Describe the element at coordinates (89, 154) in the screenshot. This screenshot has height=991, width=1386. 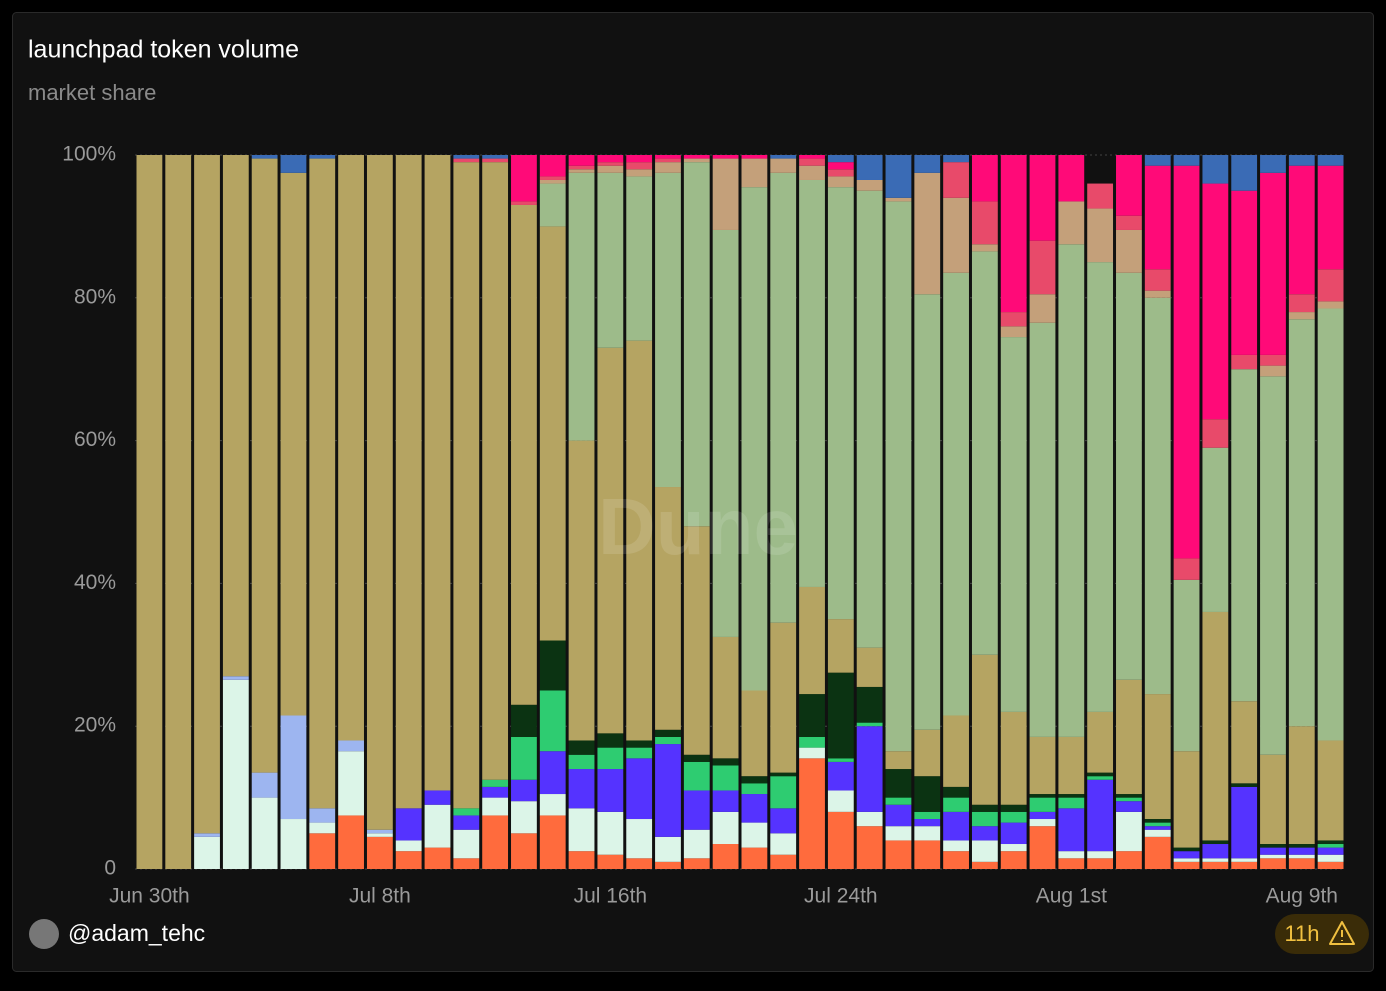
I see `y-tick-label: 100%` at that location.